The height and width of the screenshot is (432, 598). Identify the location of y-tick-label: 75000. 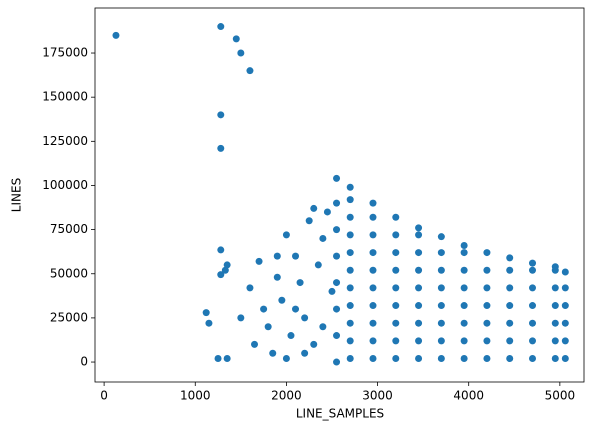
(69, 229).